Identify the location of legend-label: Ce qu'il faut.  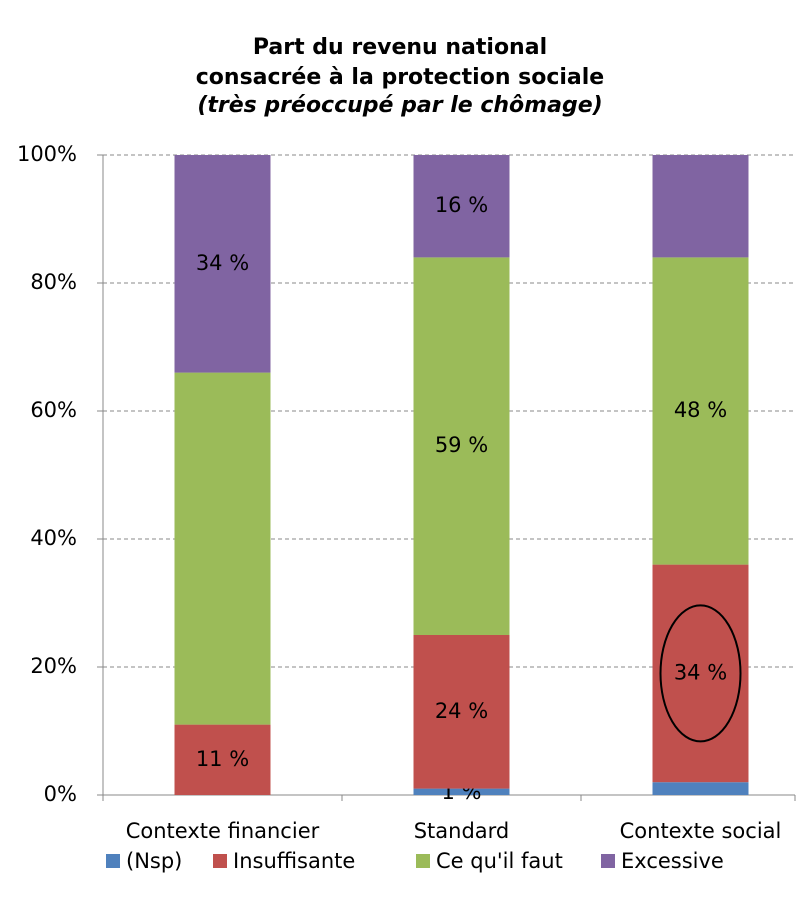
(499, 861).